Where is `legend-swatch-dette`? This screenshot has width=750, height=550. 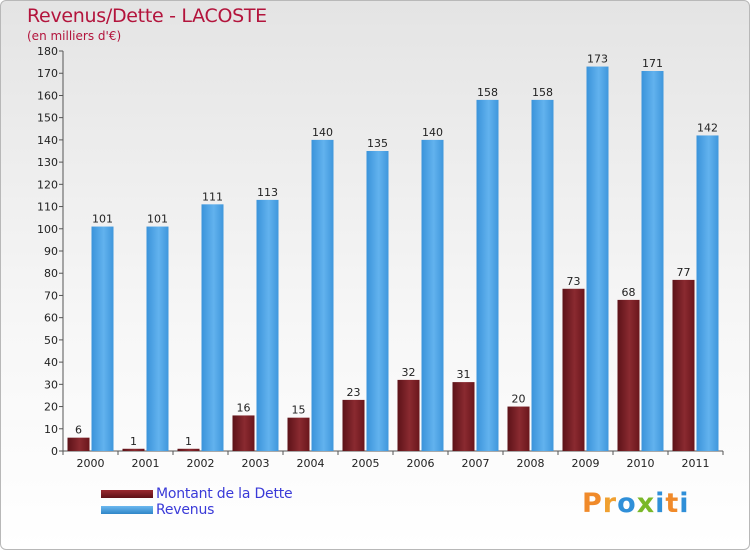 legend-swatch-dette is located at coordinates (127, 494).